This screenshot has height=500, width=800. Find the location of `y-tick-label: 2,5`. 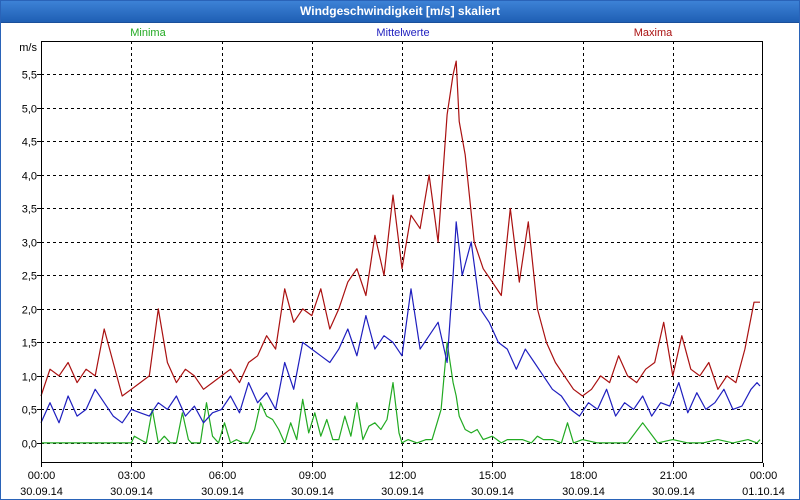

y-tick-label: 2,5 is located at coordinates (29, 277).